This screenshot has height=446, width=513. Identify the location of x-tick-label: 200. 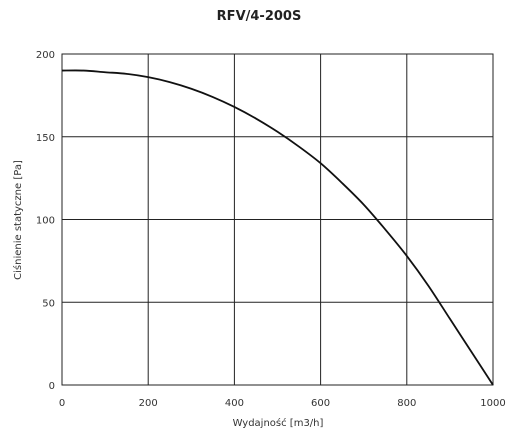
(148, 403).